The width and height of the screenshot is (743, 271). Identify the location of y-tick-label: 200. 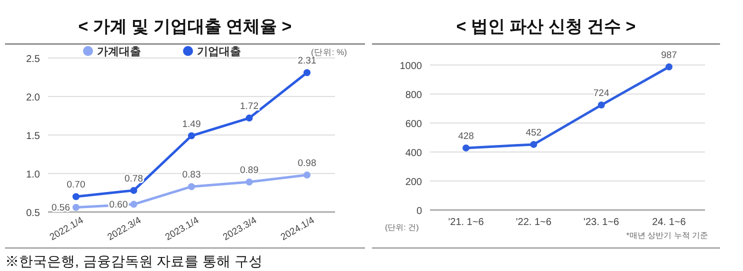
(413, 182).